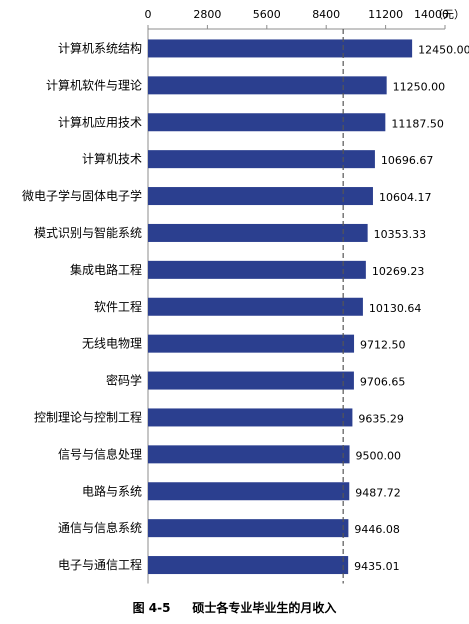 This screenshot has width=469, height=624. Describe the element at coordinates (207, 14) in the screenshot. I see `x-tick-label: 2800` at that location.